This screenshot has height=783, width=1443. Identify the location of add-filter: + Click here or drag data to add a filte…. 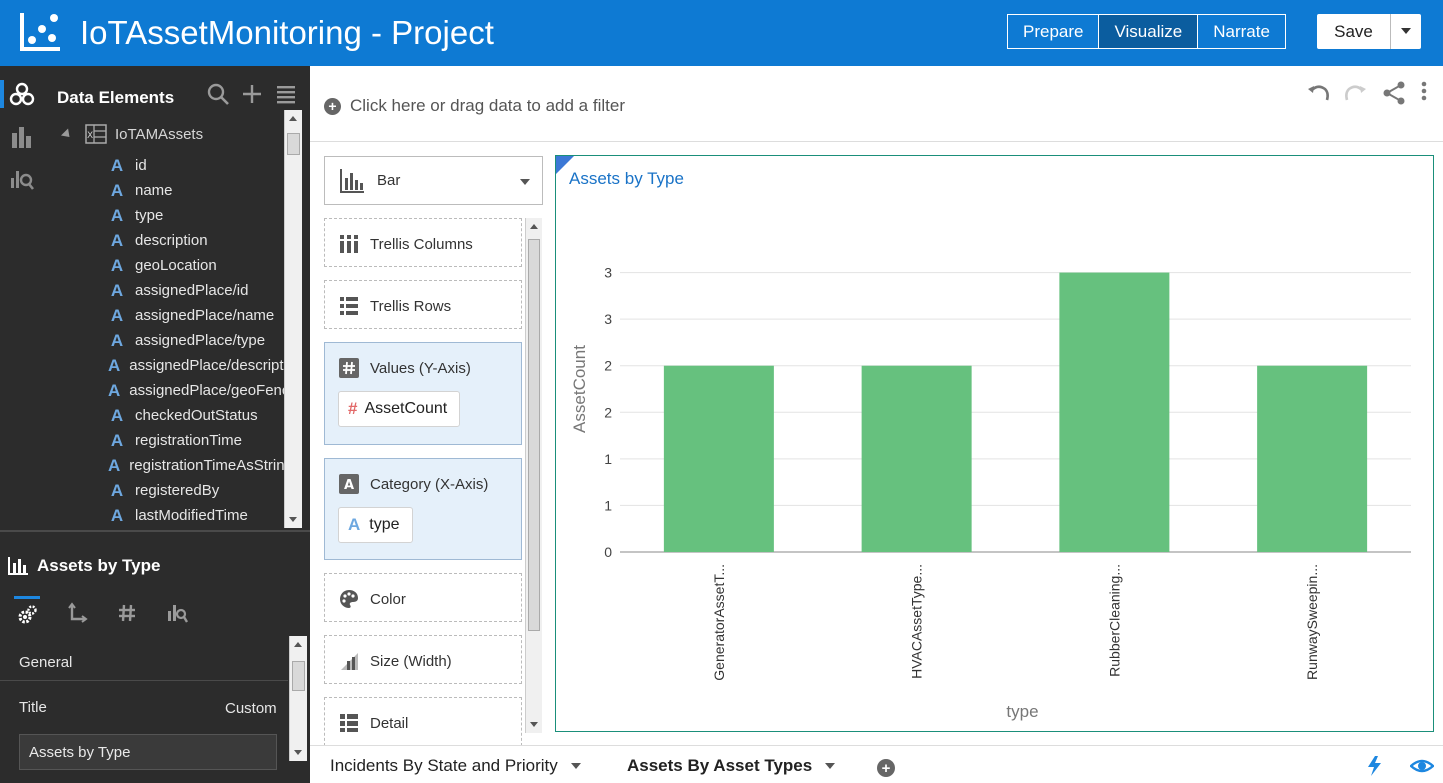
(474, 106).